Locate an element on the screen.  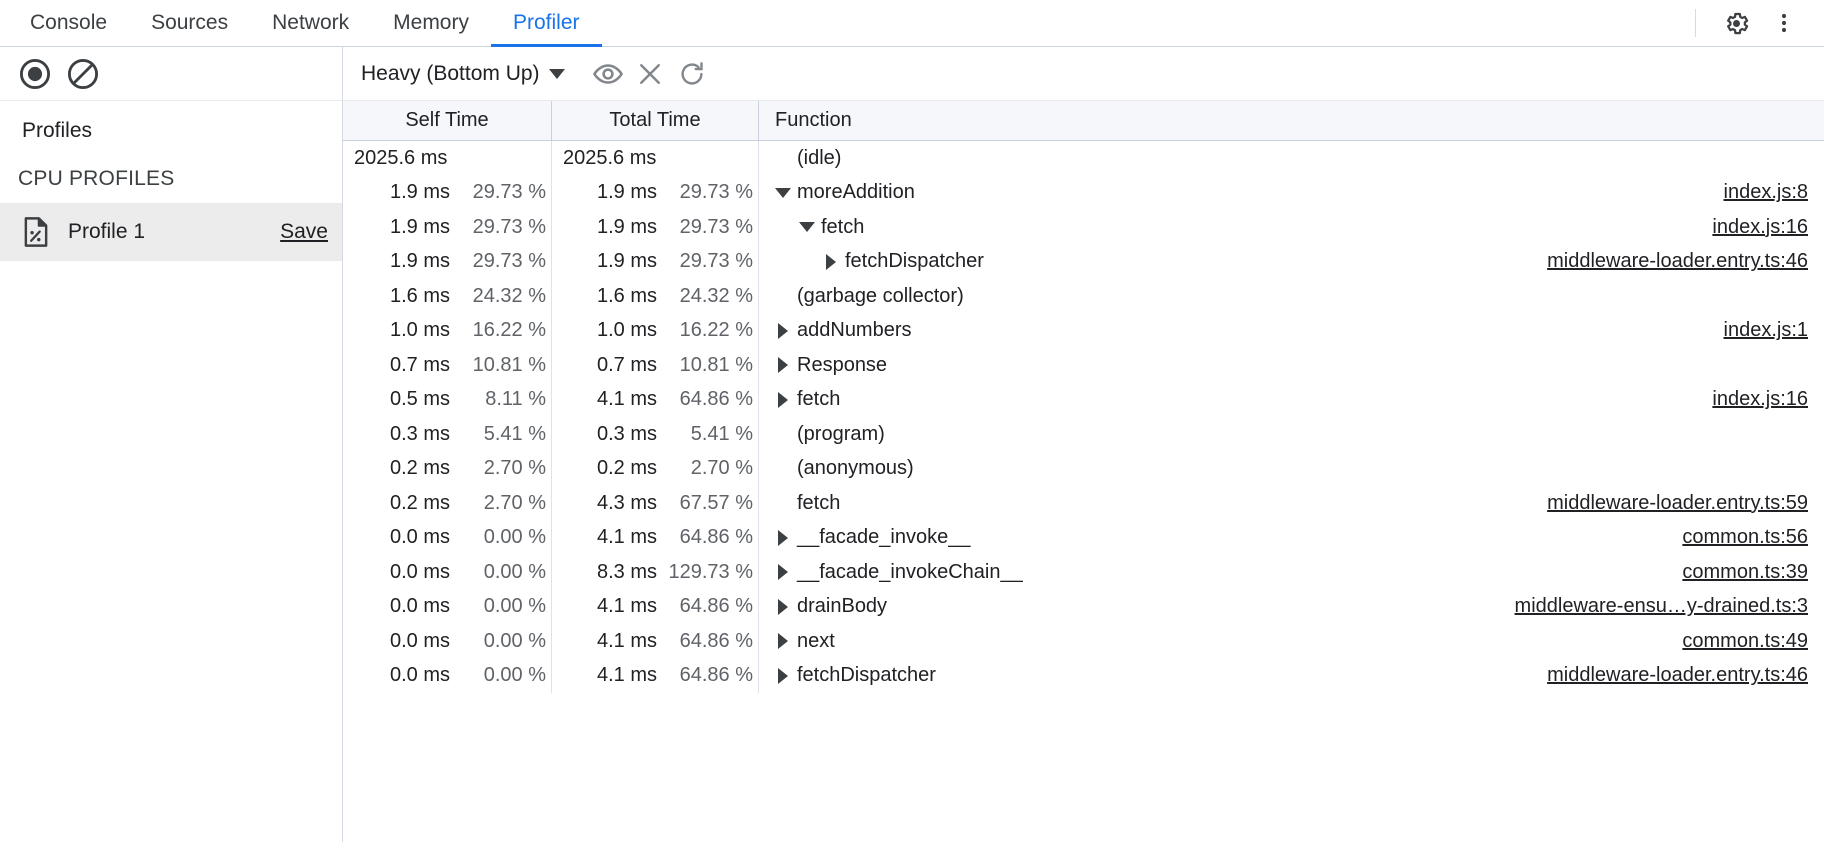
self-time-percent: 16.22 % is located at coordinates (509, 330).